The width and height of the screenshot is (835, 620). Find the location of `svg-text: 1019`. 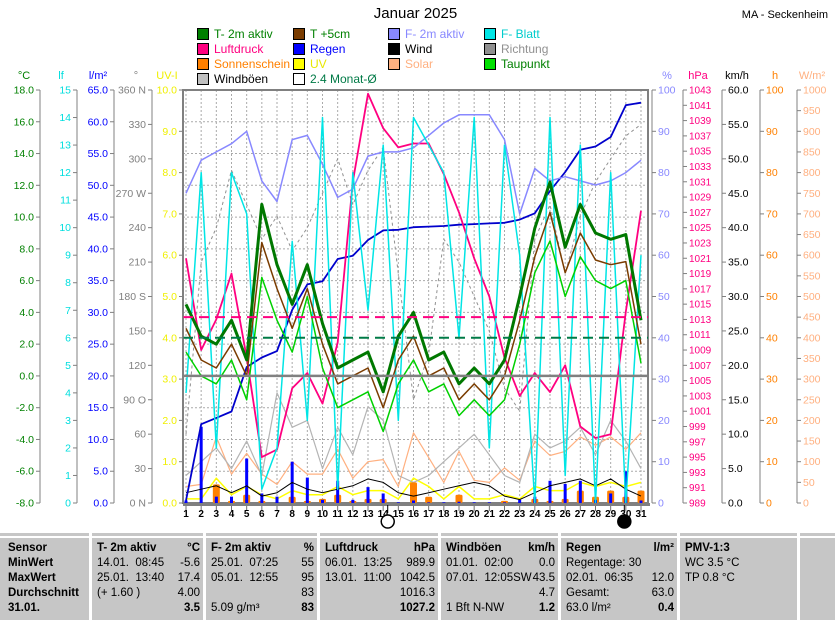

svg-text: 1019 is located at coordinates (700, 274).